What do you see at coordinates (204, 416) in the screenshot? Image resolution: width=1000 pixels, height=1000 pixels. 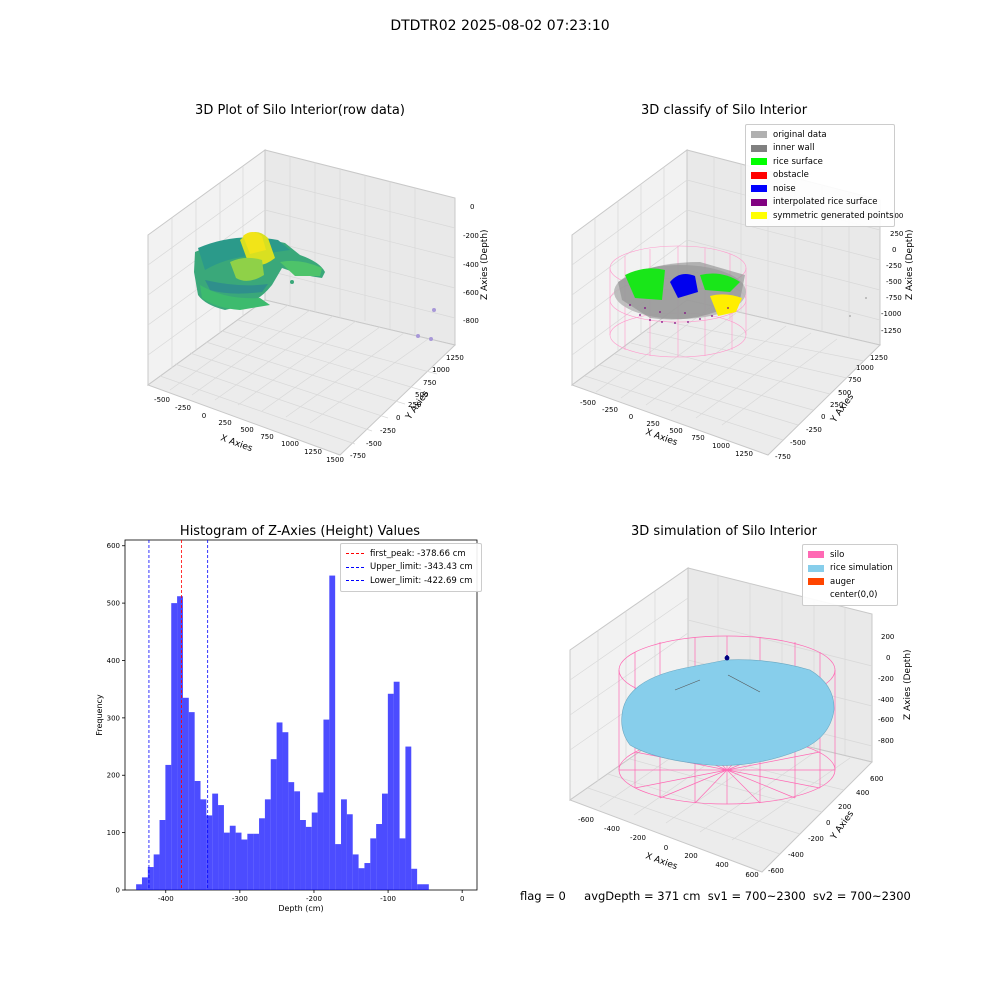 I see `raw-x-tick-2: 0` at bounding box center [204, 416].